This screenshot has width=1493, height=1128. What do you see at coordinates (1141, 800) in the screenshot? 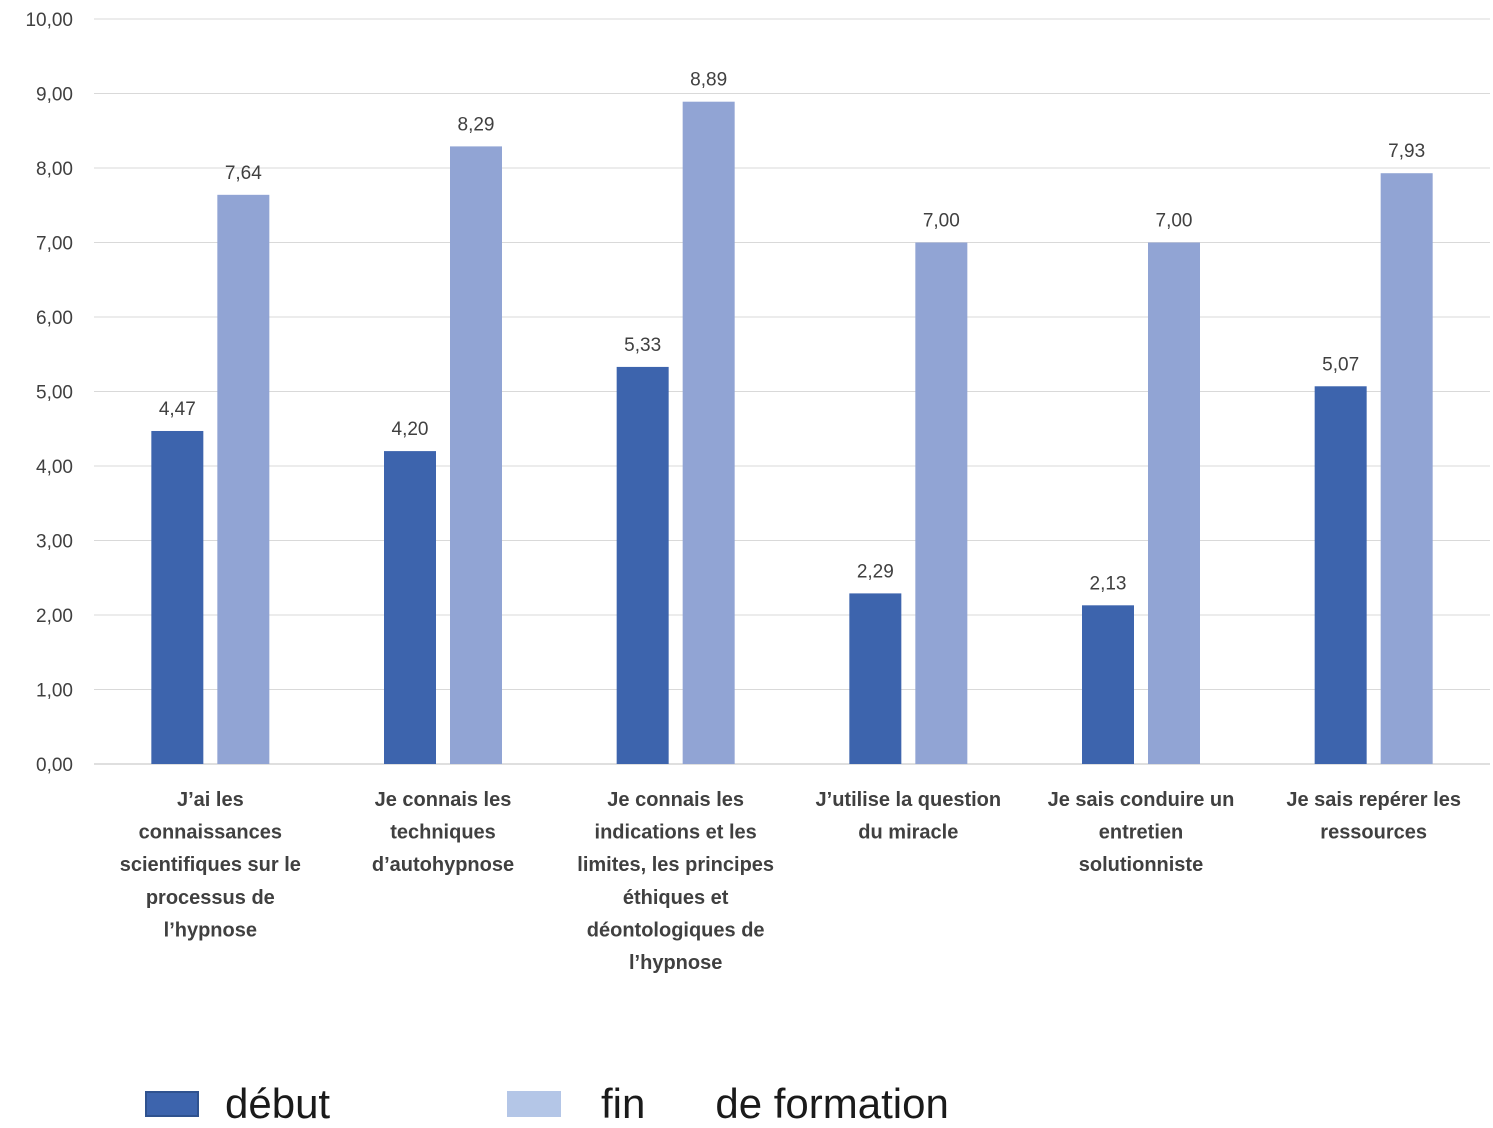
I see `category-label-line: Je sais conduire un` at bounding box center [1141, 800].